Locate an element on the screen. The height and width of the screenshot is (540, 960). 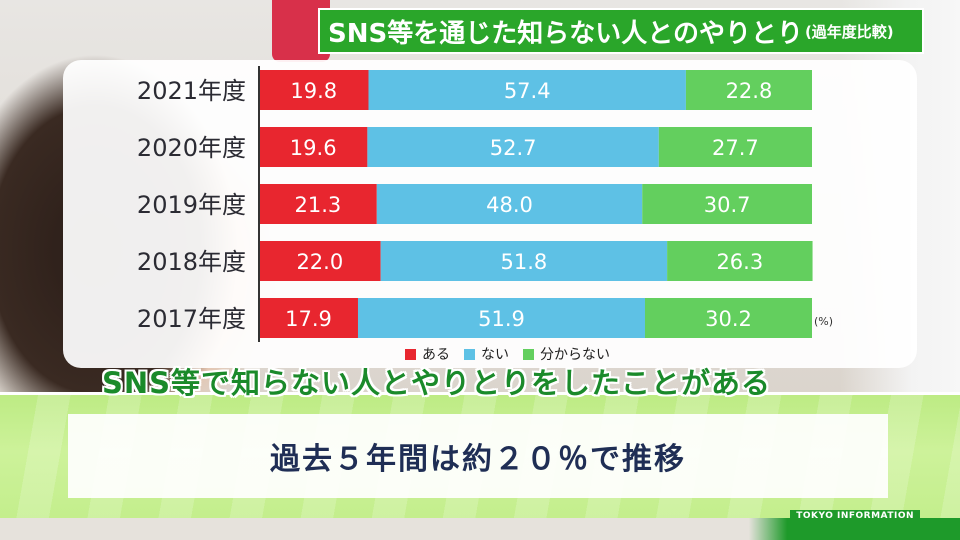
data-label-aru: 19.6 is located at coordinates (313, 148).